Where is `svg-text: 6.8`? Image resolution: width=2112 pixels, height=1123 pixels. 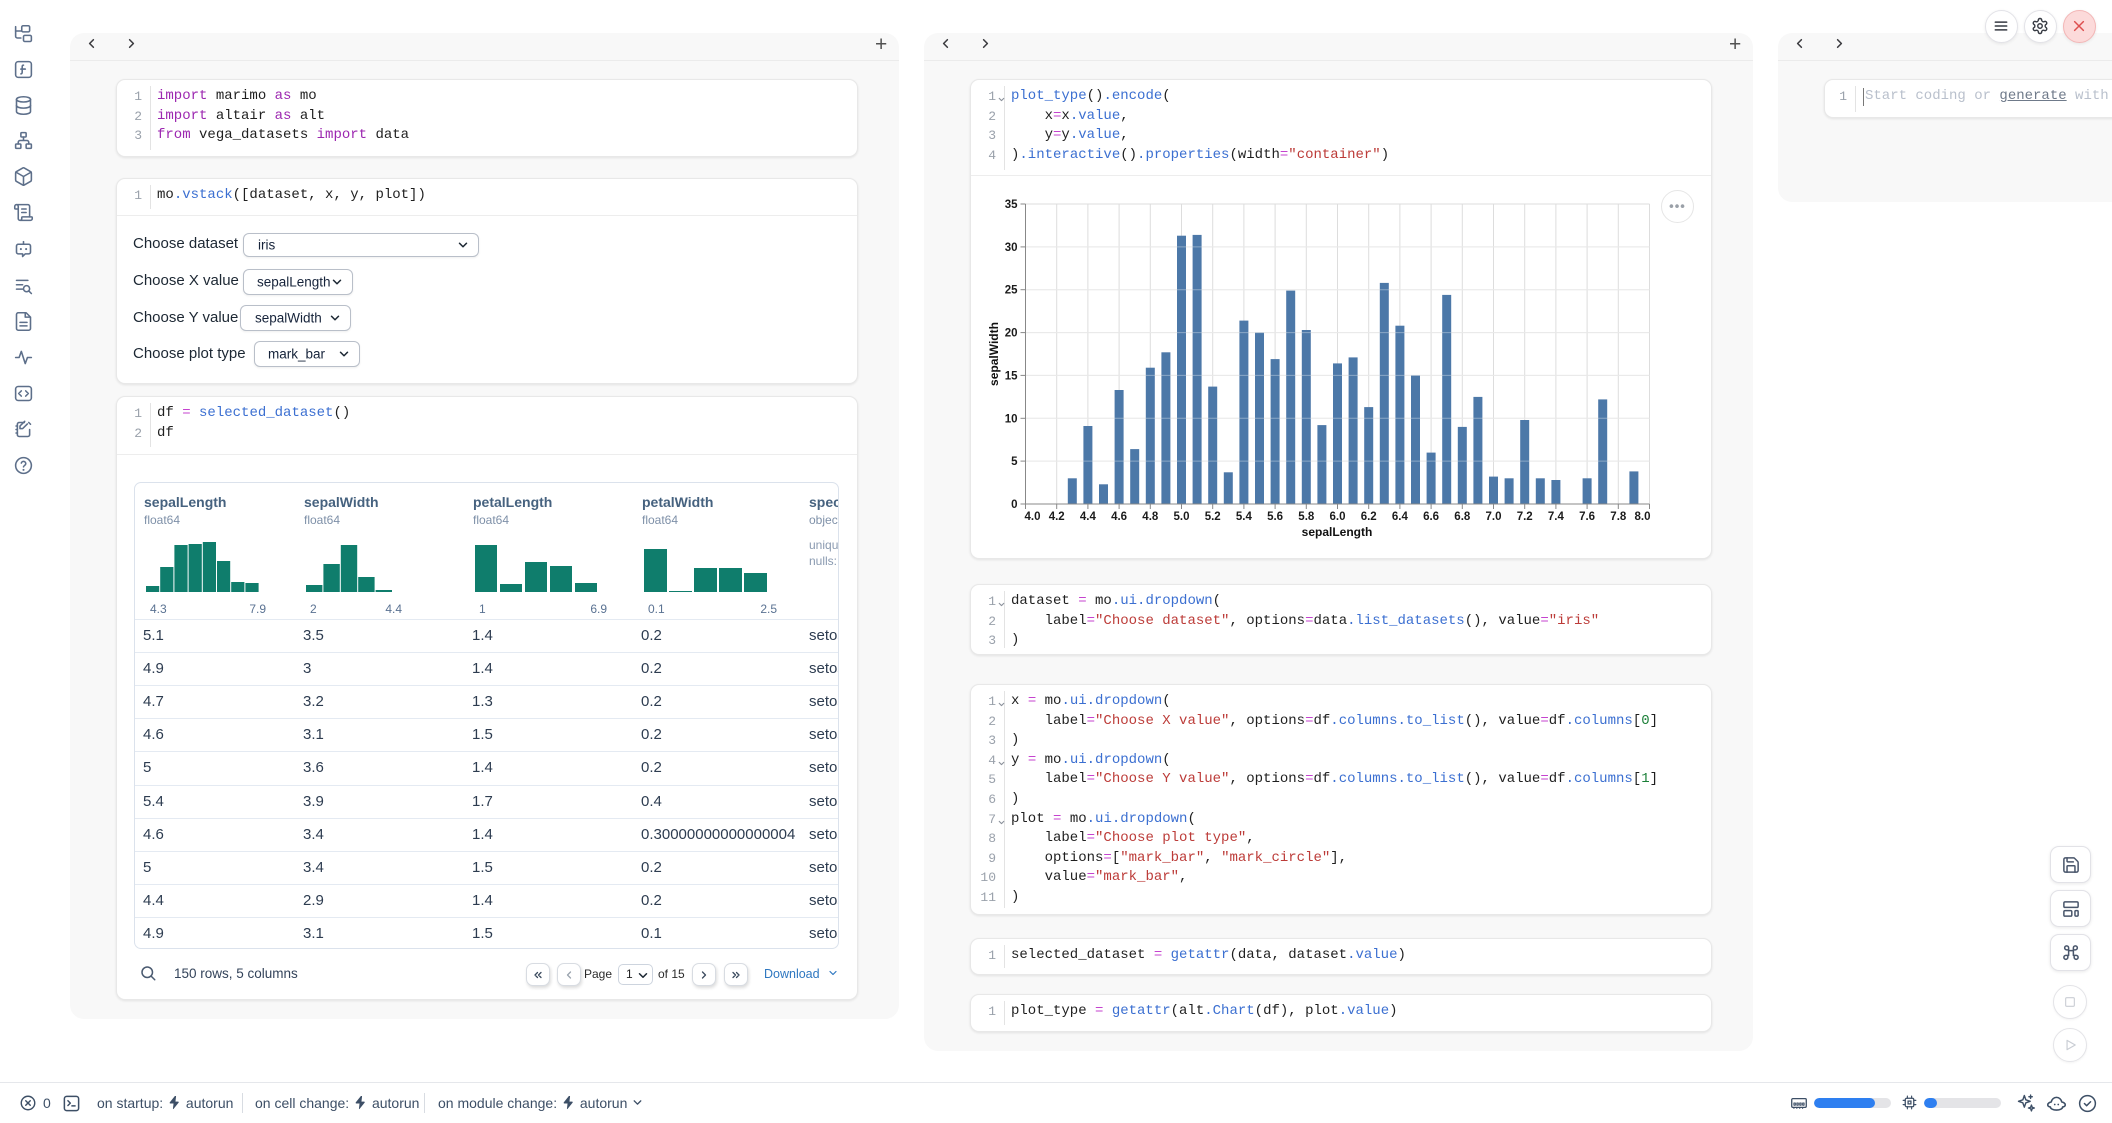
svg-text: 6.8 is located at coordinates (1462, 517).